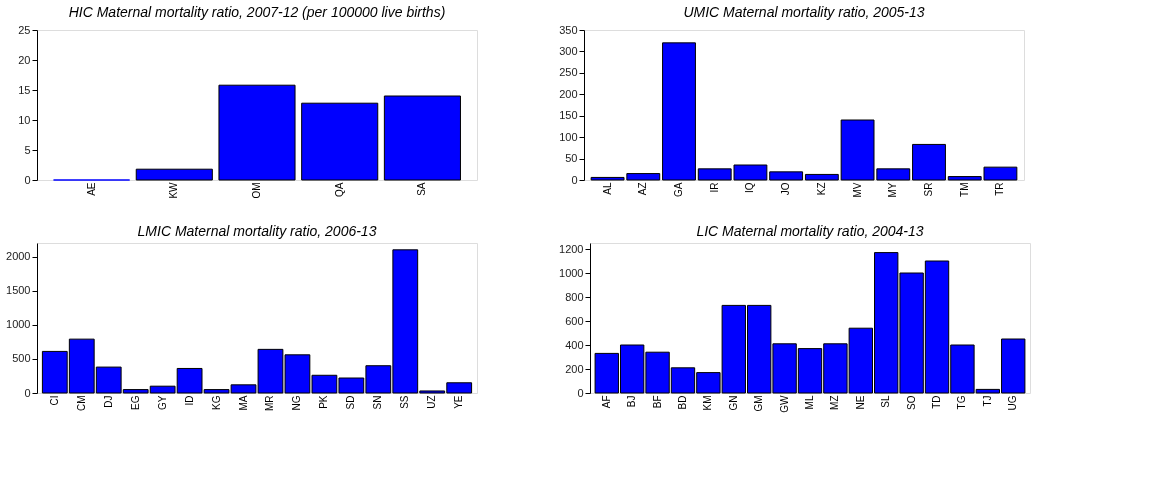 The width and height of the screenshot is (1169, 487). What do you see at coordinates (786, 189) in the screenshot?
I see `x-tick-label: JO` at bounding box center [786, 189].